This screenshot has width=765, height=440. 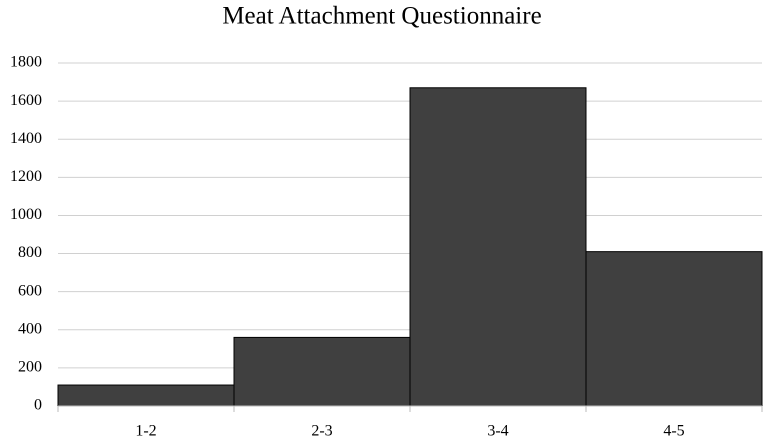 What do you see at coordinates (30, 290) in the screenshot?
I see `y-tick-label: 600` at bounding box center [30, 290].